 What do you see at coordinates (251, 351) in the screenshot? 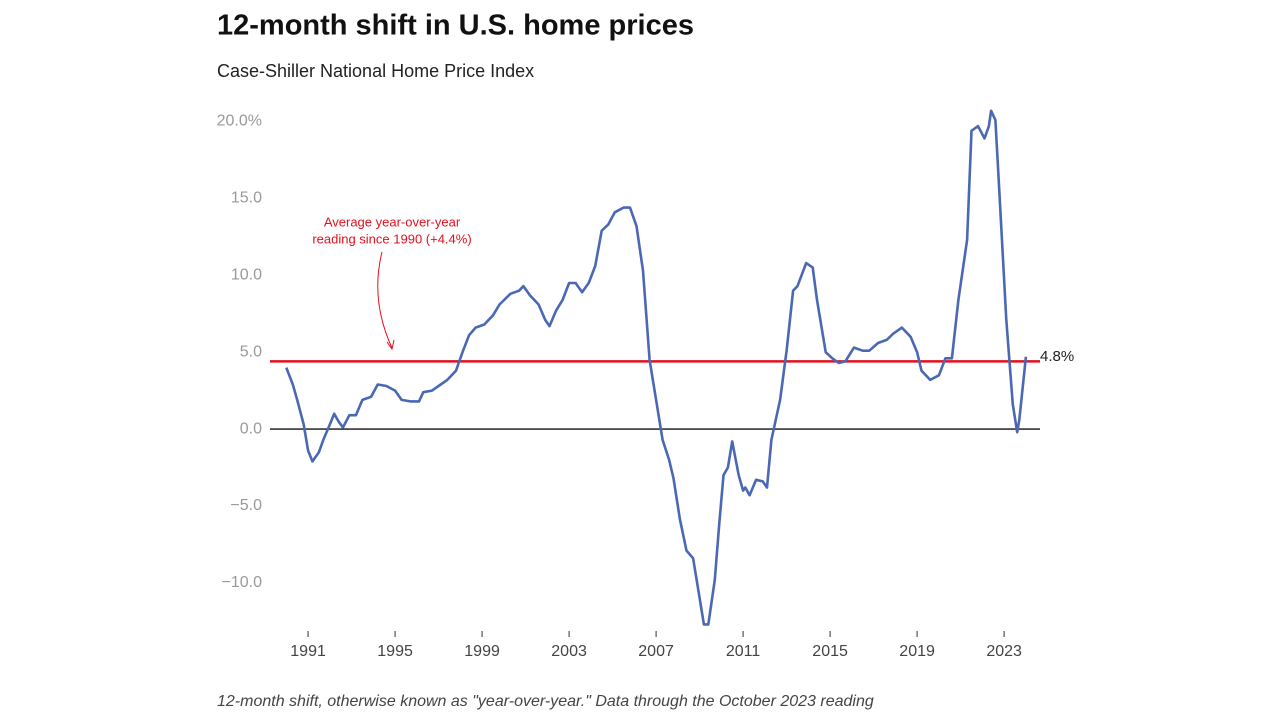
I see `y-tick-label: 5.0` at bounding box center [251, 351].